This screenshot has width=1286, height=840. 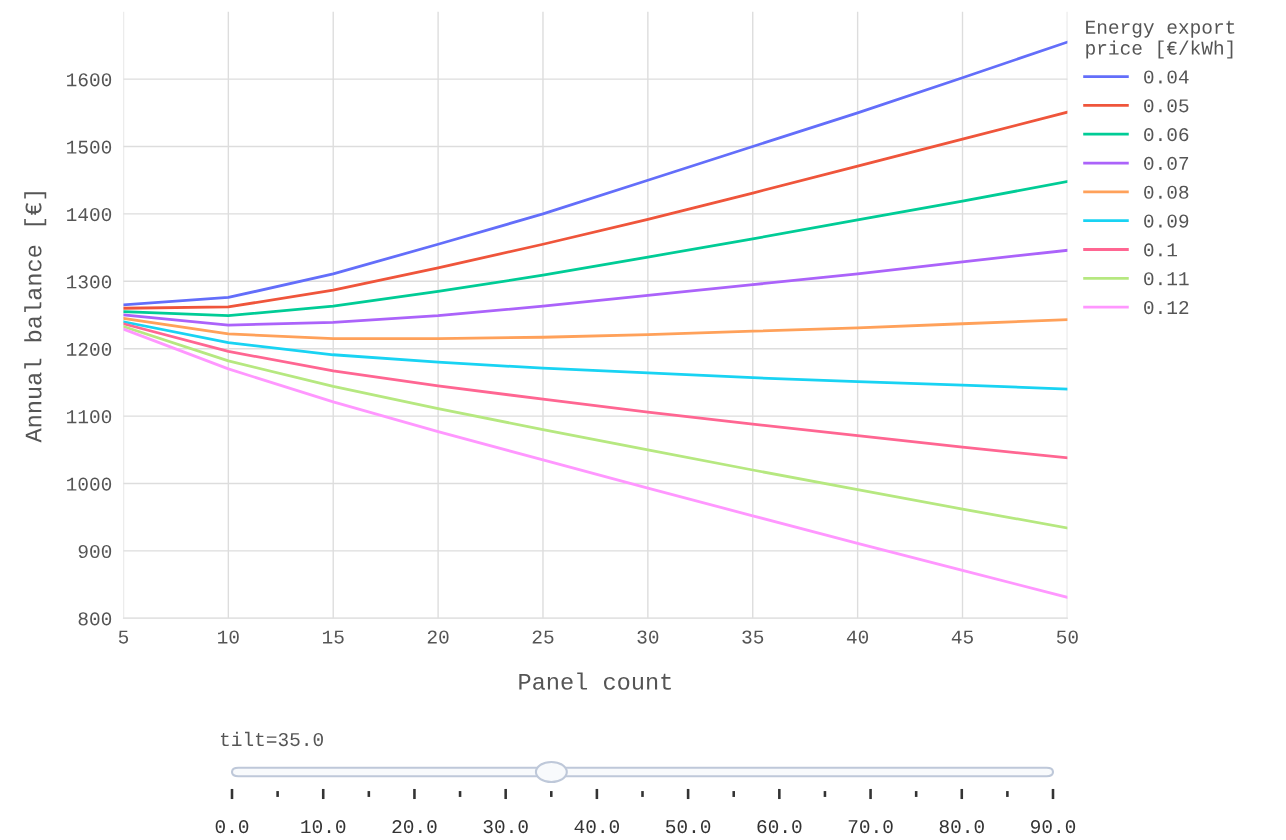 I want to click on legend-label: 0.06, so click(x=1166, y=135).